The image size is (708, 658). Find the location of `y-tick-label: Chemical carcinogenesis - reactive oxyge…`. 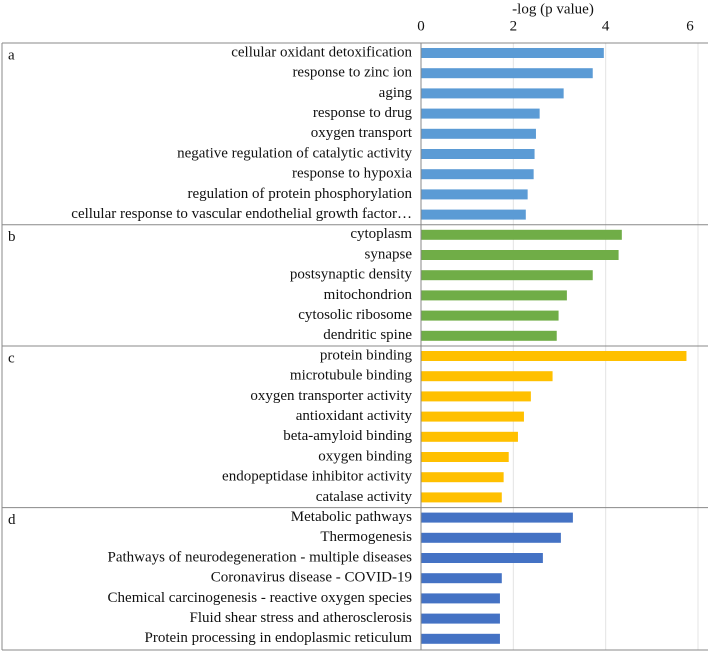

y-tick-label: Chemical carcinogenesis - reactive oxyge… is located at coordinates (260, 598).